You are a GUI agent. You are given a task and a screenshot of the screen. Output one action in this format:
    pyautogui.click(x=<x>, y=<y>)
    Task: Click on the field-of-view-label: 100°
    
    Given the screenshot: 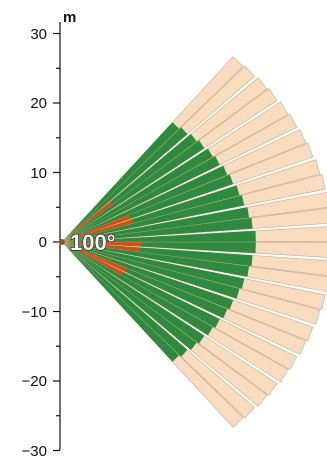 What is the action you would take?
    pyautogui.click(x=93, y=242)
    